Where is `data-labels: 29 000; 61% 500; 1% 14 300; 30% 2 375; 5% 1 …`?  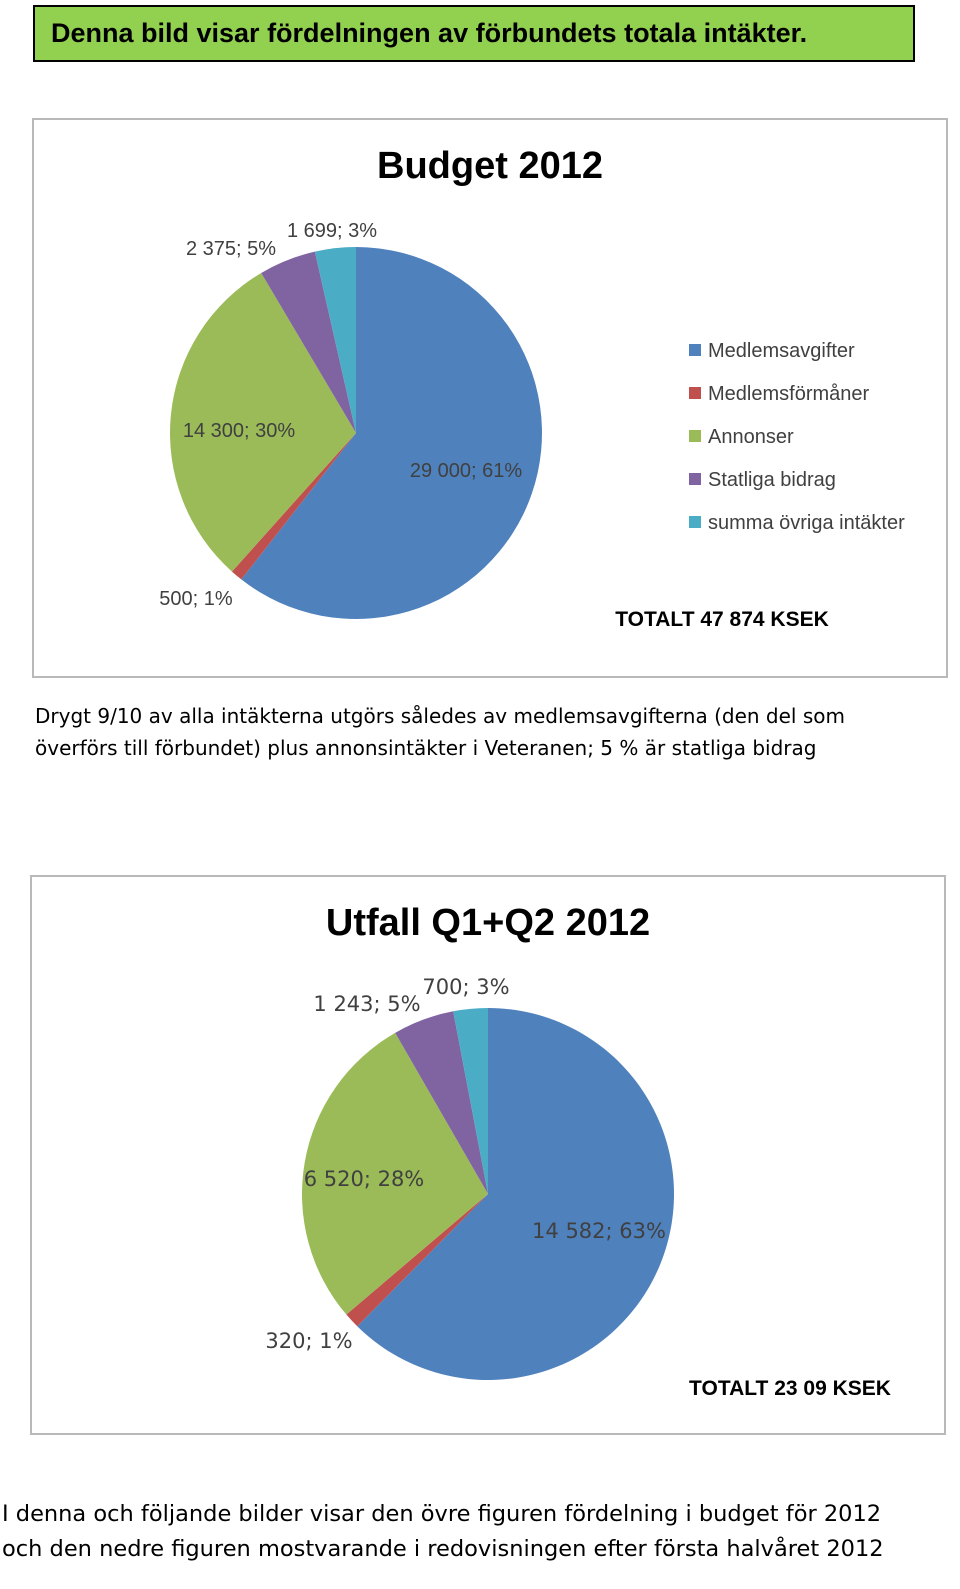 data-labels: 29 000; 61% 500; 1% 14 300; 30% 2 375; 5% 1 … is located at coordinates (340, 415).